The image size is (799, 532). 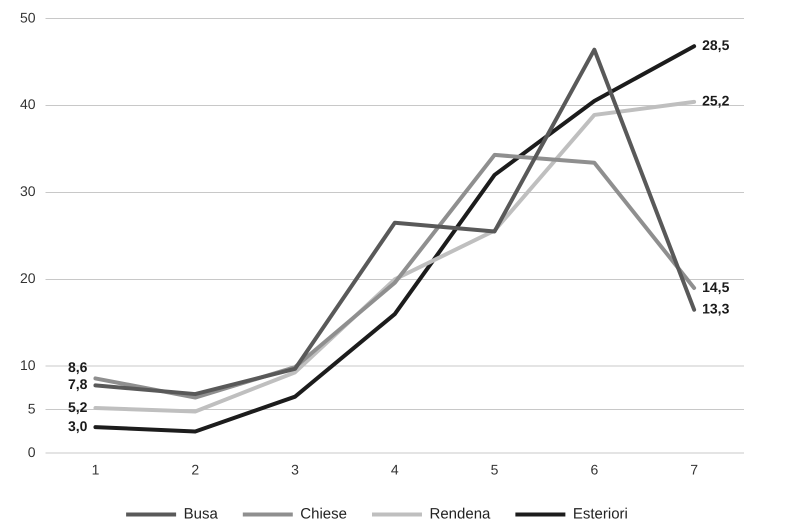 What do you see at coordinates (78, 426) in the screenshot?
I see `data-label: 3,0` at bounding box center [78, 426].